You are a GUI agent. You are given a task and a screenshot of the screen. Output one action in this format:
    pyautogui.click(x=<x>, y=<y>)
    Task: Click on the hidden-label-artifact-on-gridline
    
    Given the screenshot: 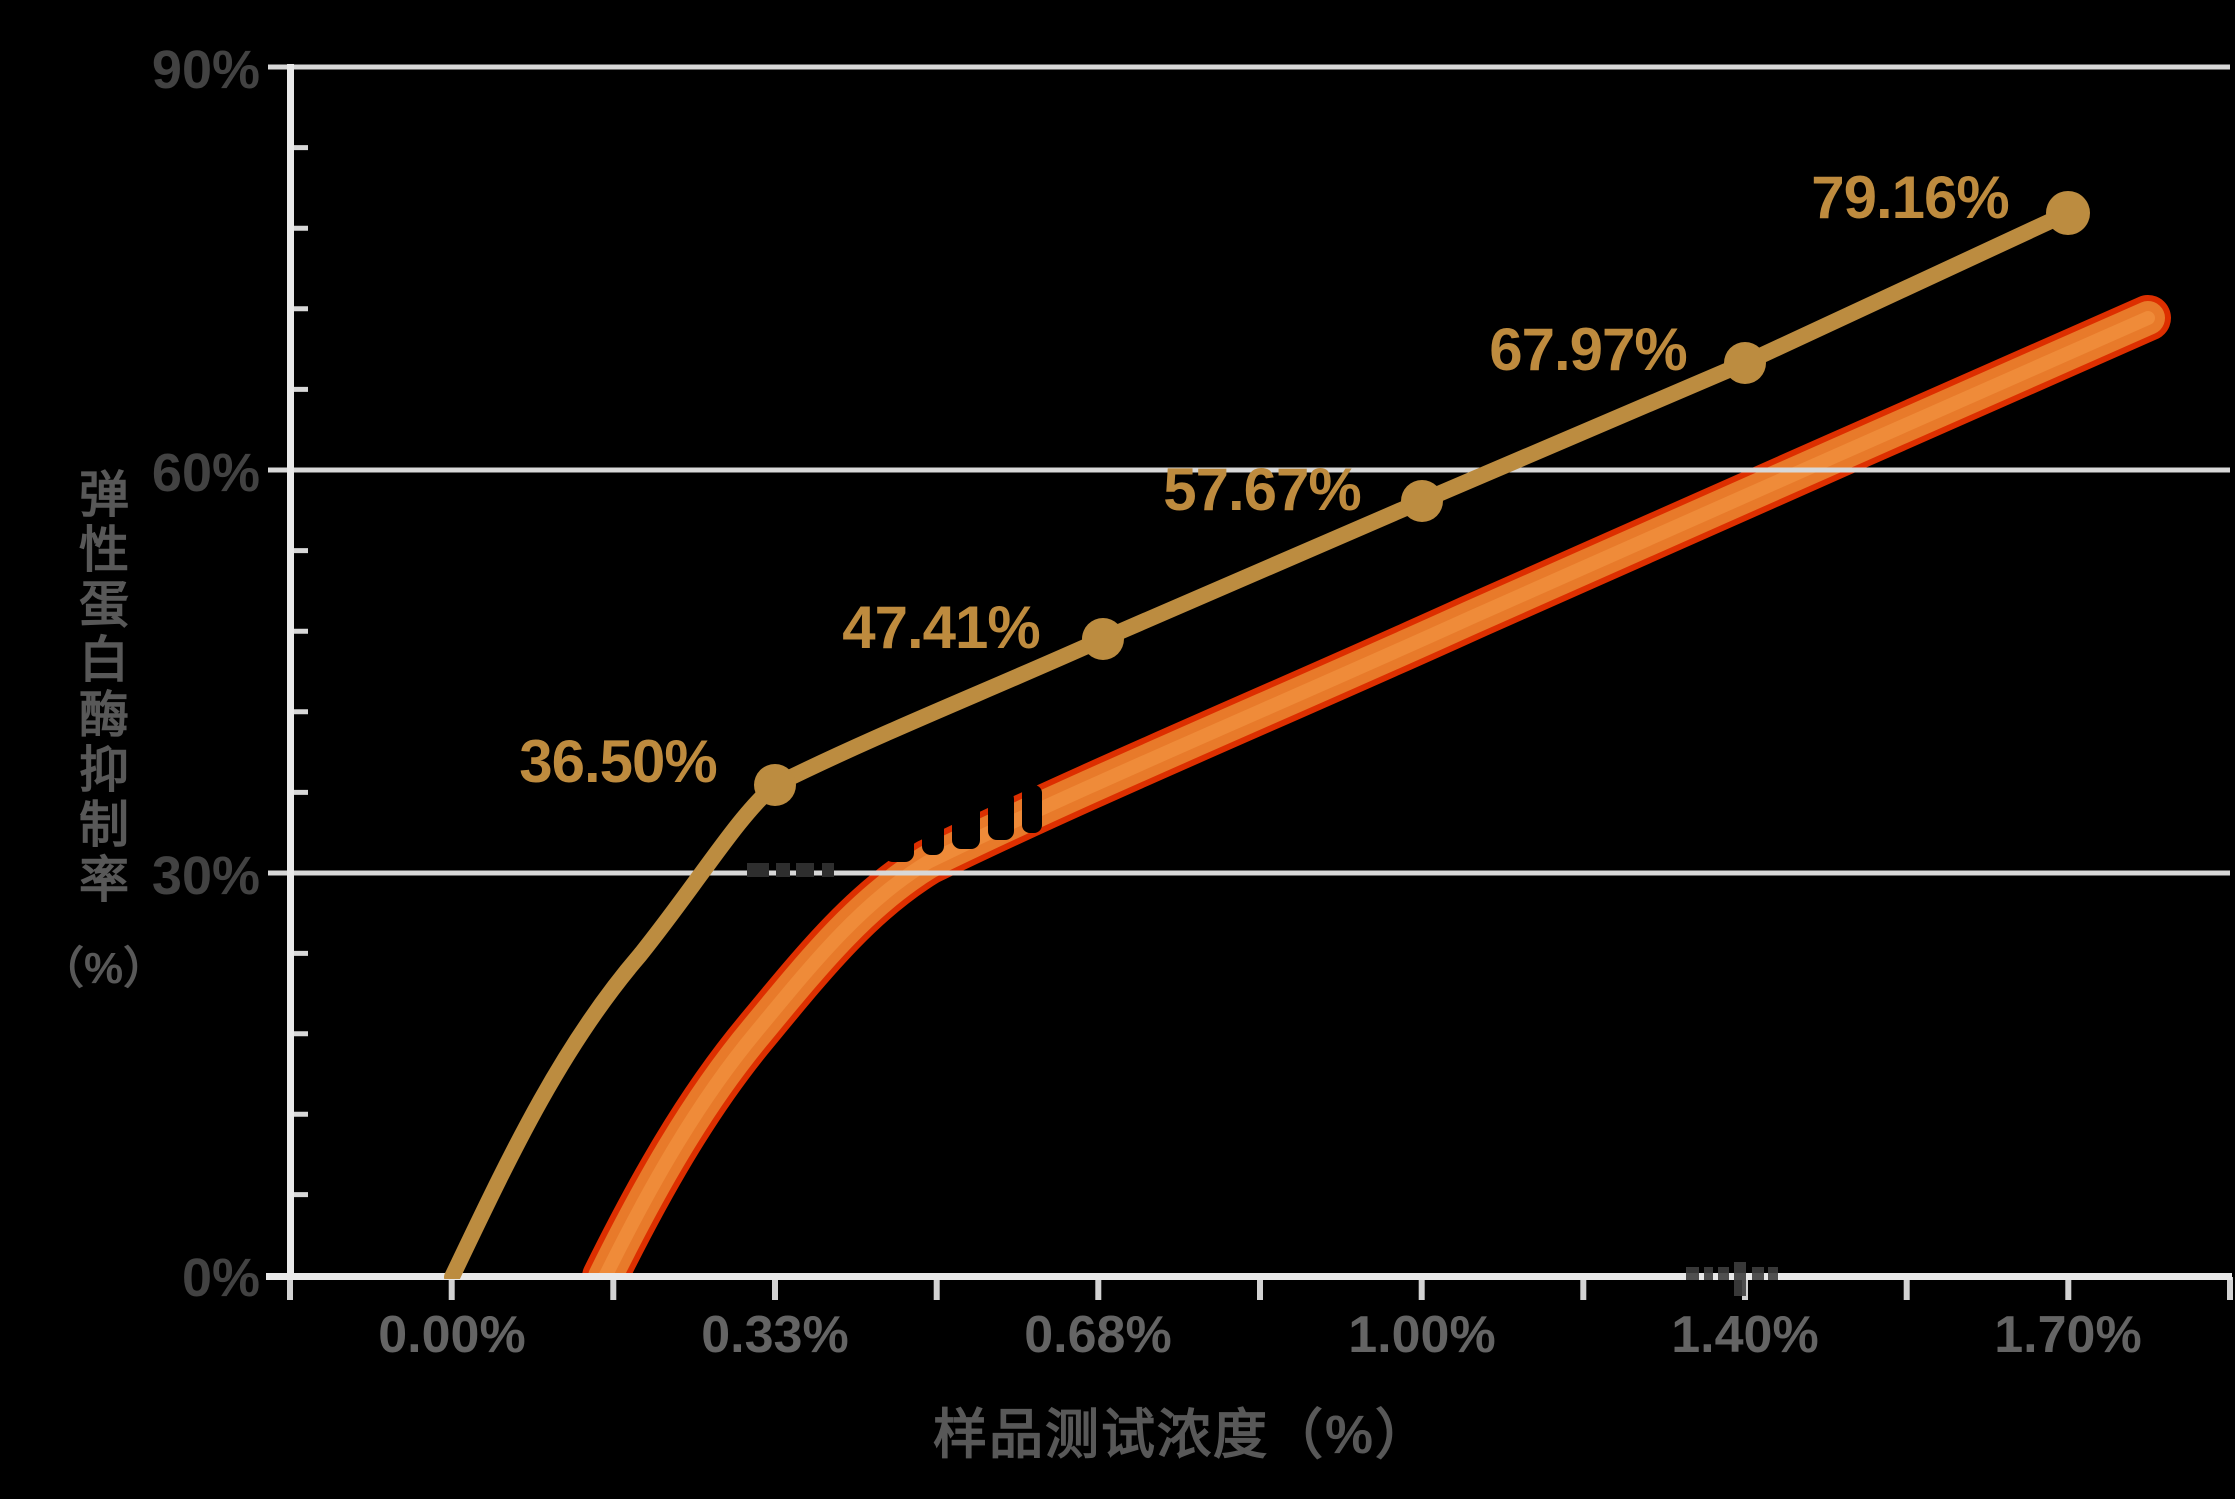 What is the action you would take?
    pyautogui.click(x=790, y=870)
    